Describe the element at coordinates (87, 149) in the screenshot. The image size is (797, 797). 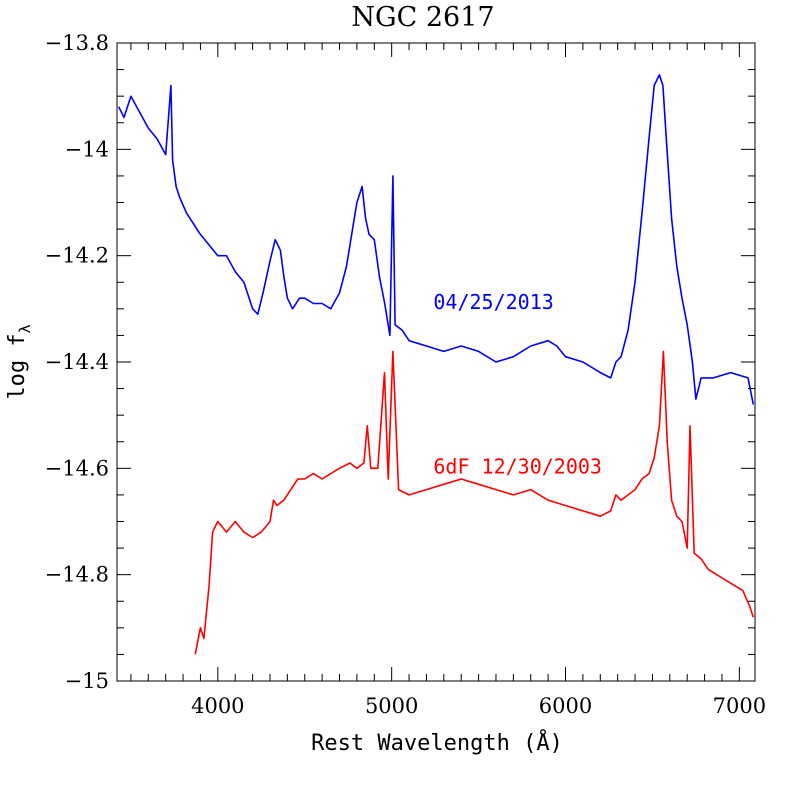
I see `y-tick-label: −14` at that location.